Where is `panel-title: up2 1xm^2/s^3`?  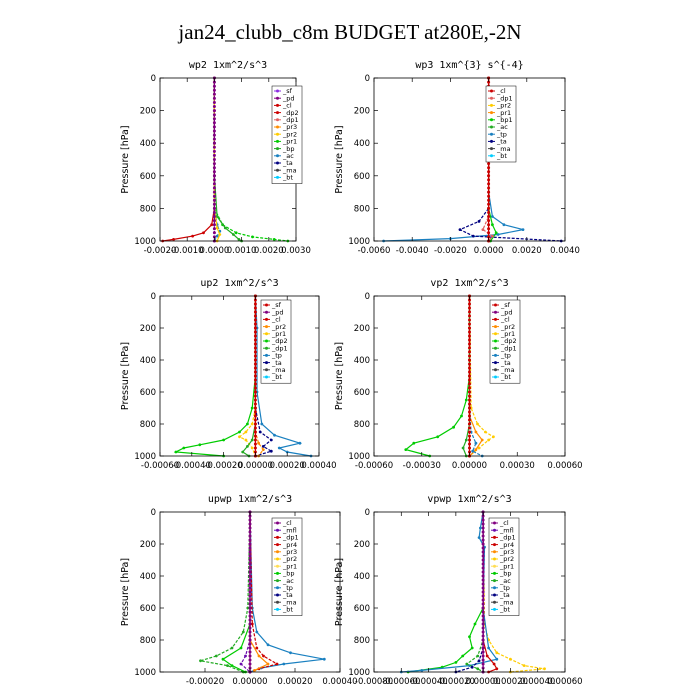 panel-title: up2 1xm^2/s^3 is located at coordinates (239, 283).